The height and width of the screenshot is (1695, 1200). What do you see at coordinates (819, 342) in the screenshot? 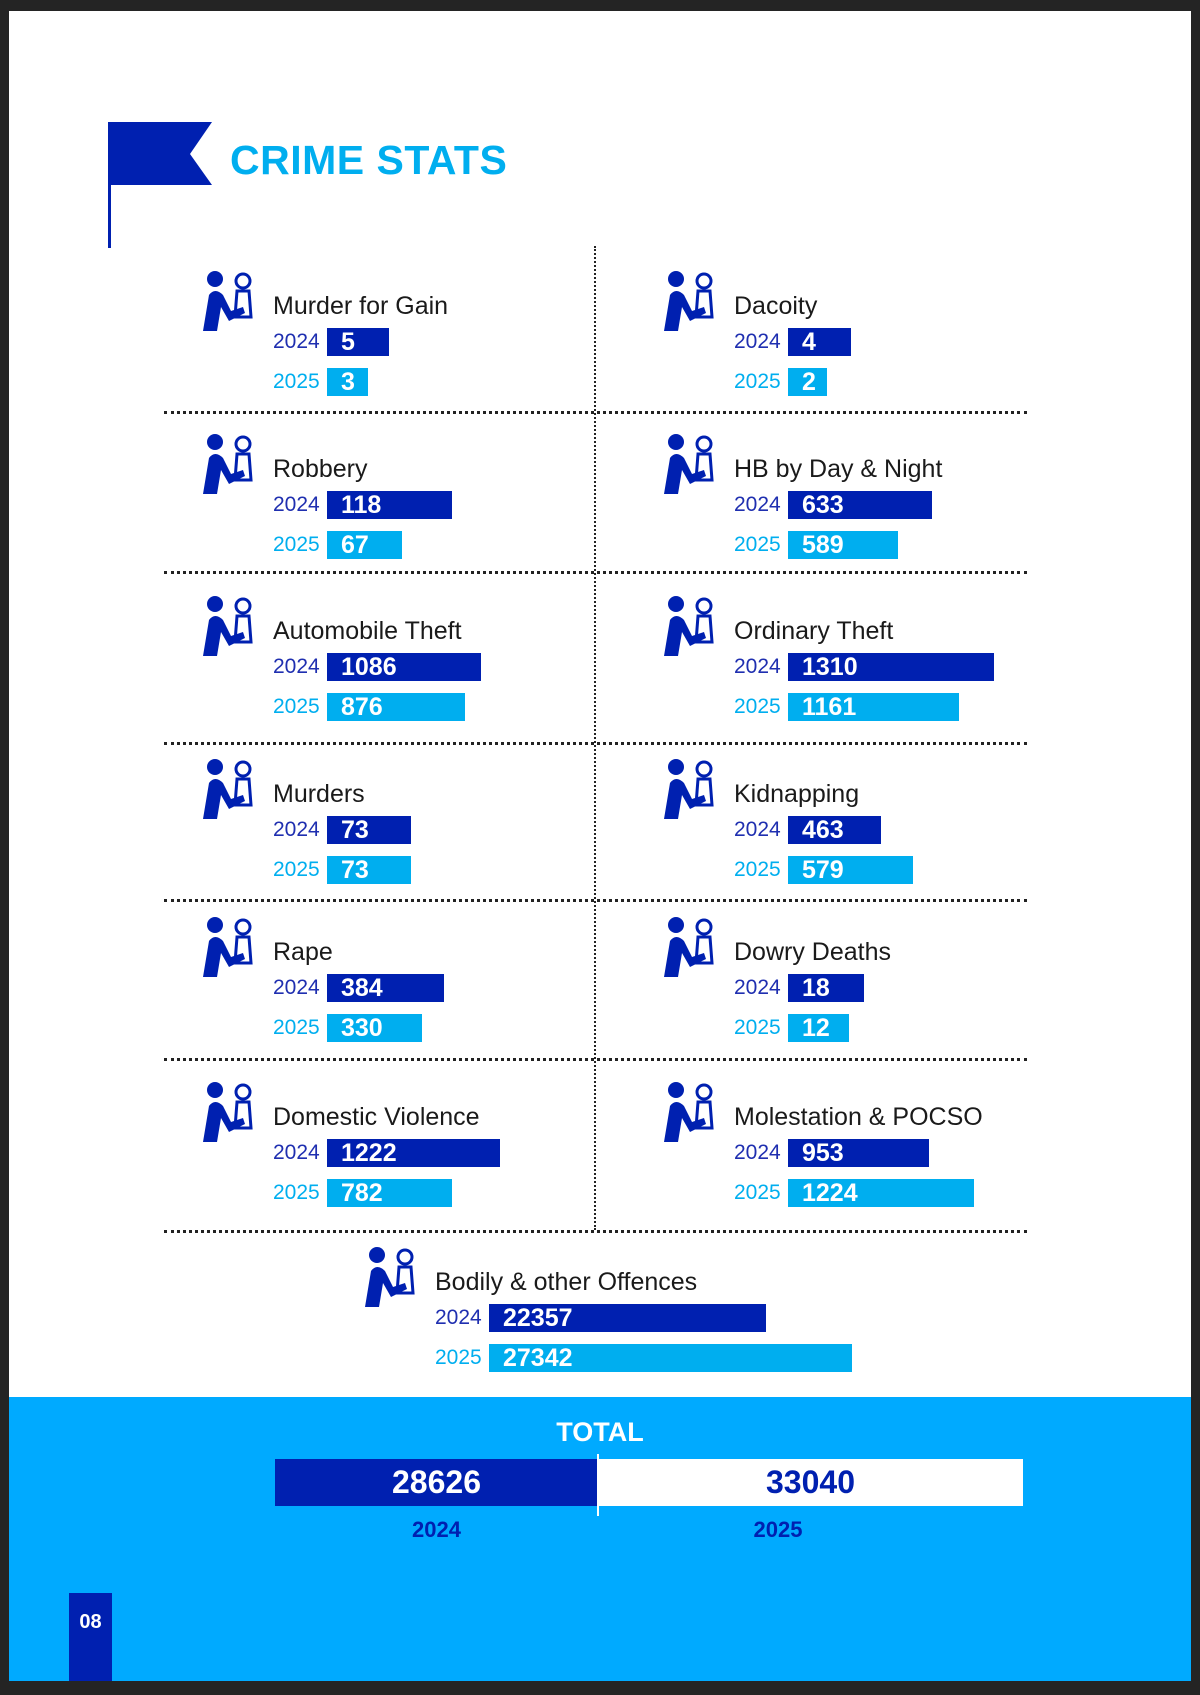
I see `bar-2024: 4` at bounding box center [819, 342].